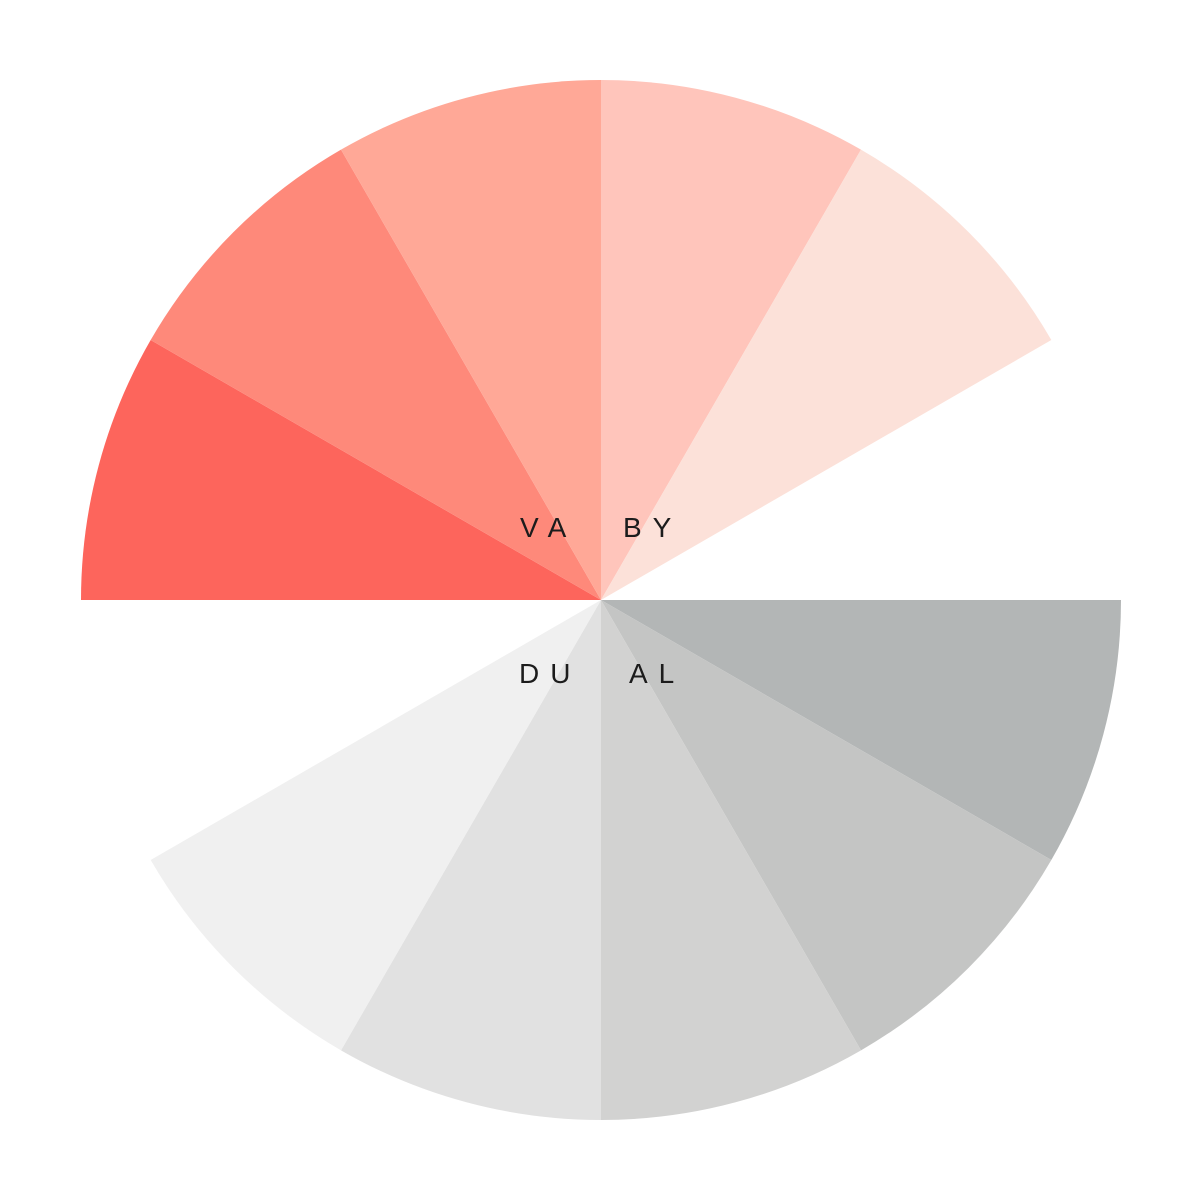 The image size is (1200, 1200). What do you see at coordinates (653, 527) in the screenshot?
I see `label-word-by: BY` at bounding box center [653, 527].